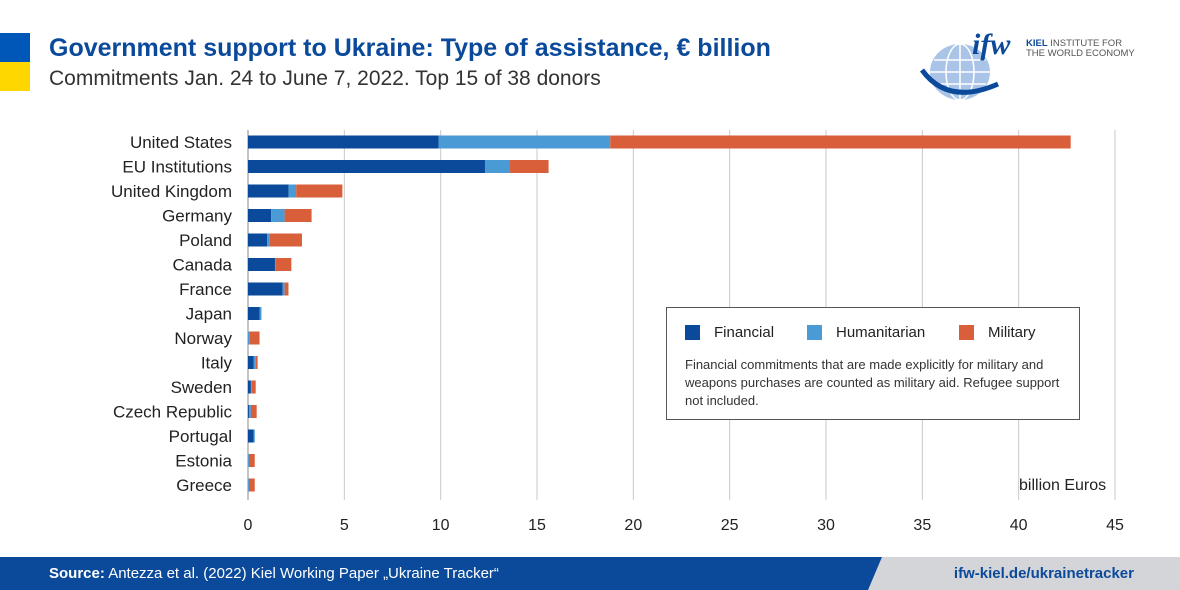 The height and width of the screenshot is (590, 1180). What do you see at coordinates (15, 47) in the screenshot?
I see `ukraine-flag-blue` at bounding box center [15, 47].